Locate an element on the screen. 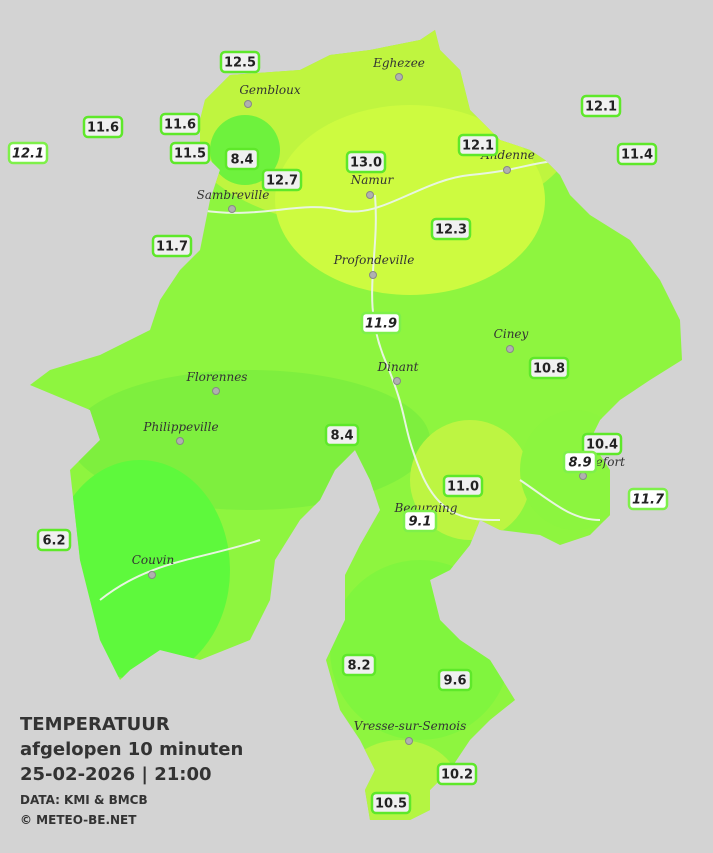  station-value: 11.5 is located at coordinates (190, 154).